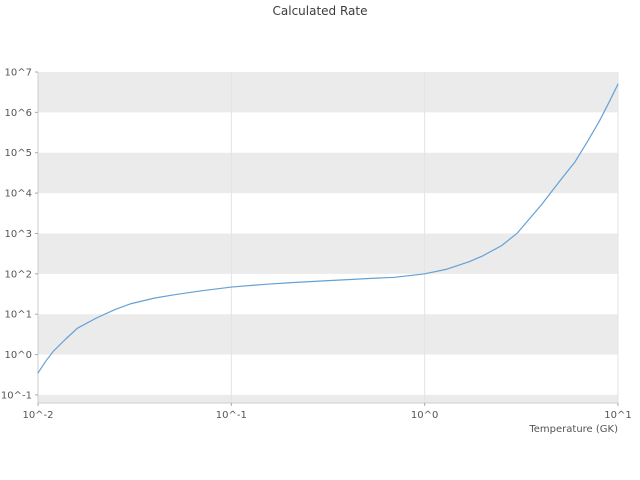  What do you see at coordinates (18, 194) in the screenshot?
I see `y-tick-label: 10^4` at bounding box center [18, 194].